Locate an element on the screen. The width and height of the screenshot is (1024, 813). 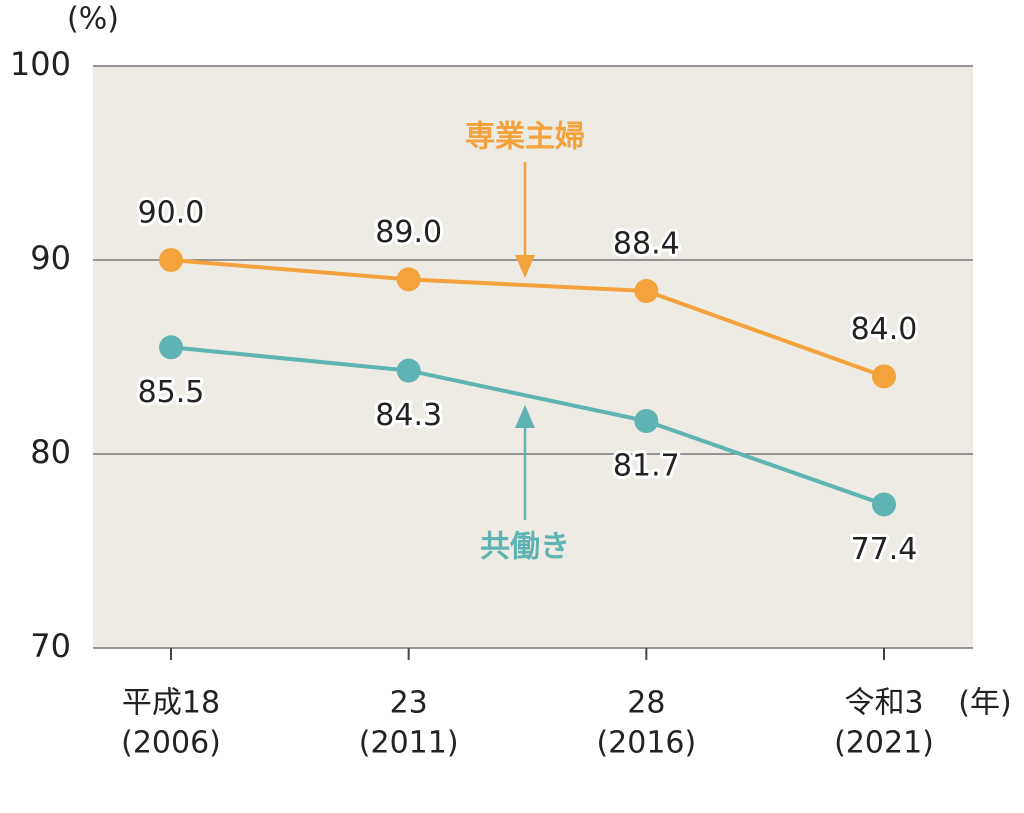
value-label: 90.0 is located at coordinates (171, 213).